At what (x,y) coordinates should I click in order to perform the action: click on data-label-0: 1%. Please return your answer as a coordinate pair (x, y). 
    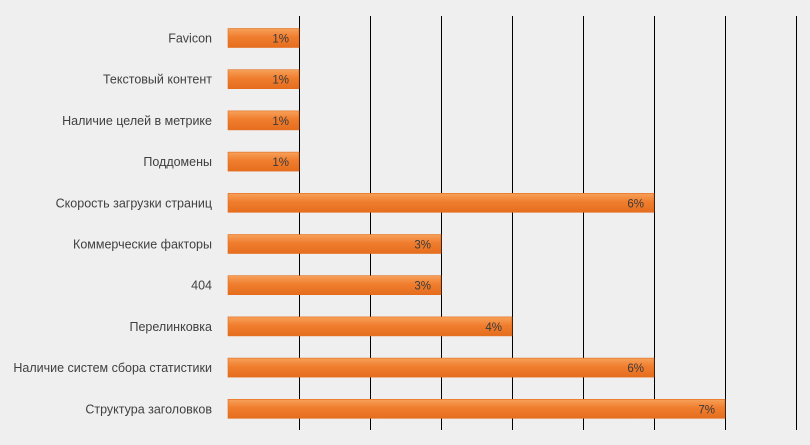
    Looking at the image, I should click on (280, 40).